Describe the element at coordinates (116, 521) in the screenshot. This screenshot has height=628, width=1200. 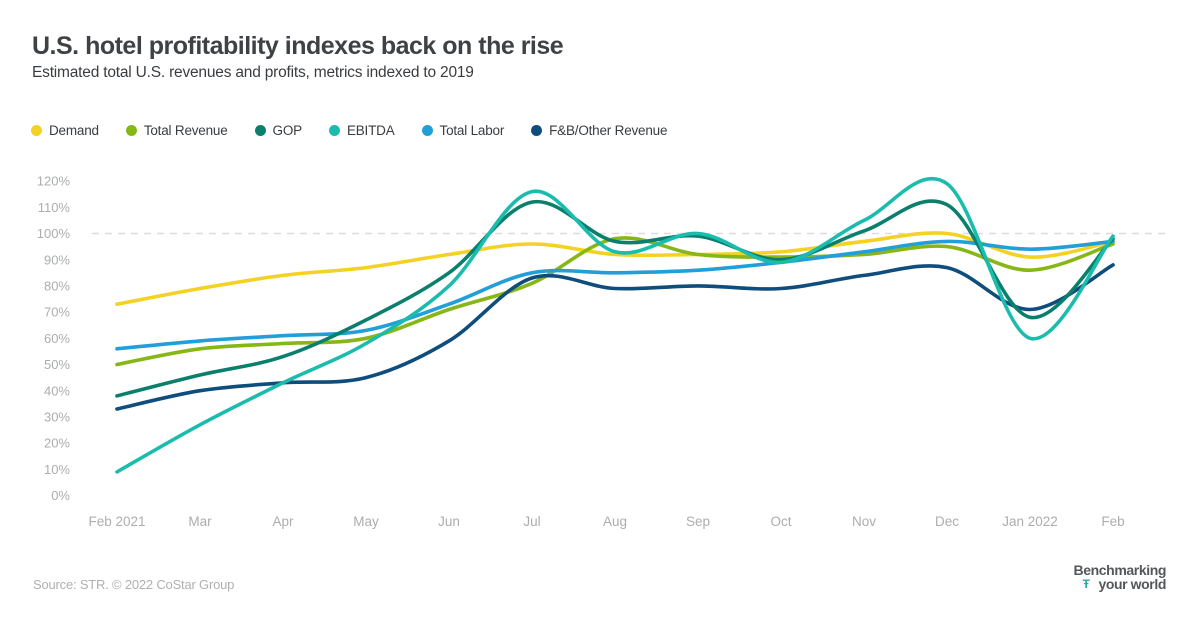
I see `x-axis-label: Feb 2021` at that location.